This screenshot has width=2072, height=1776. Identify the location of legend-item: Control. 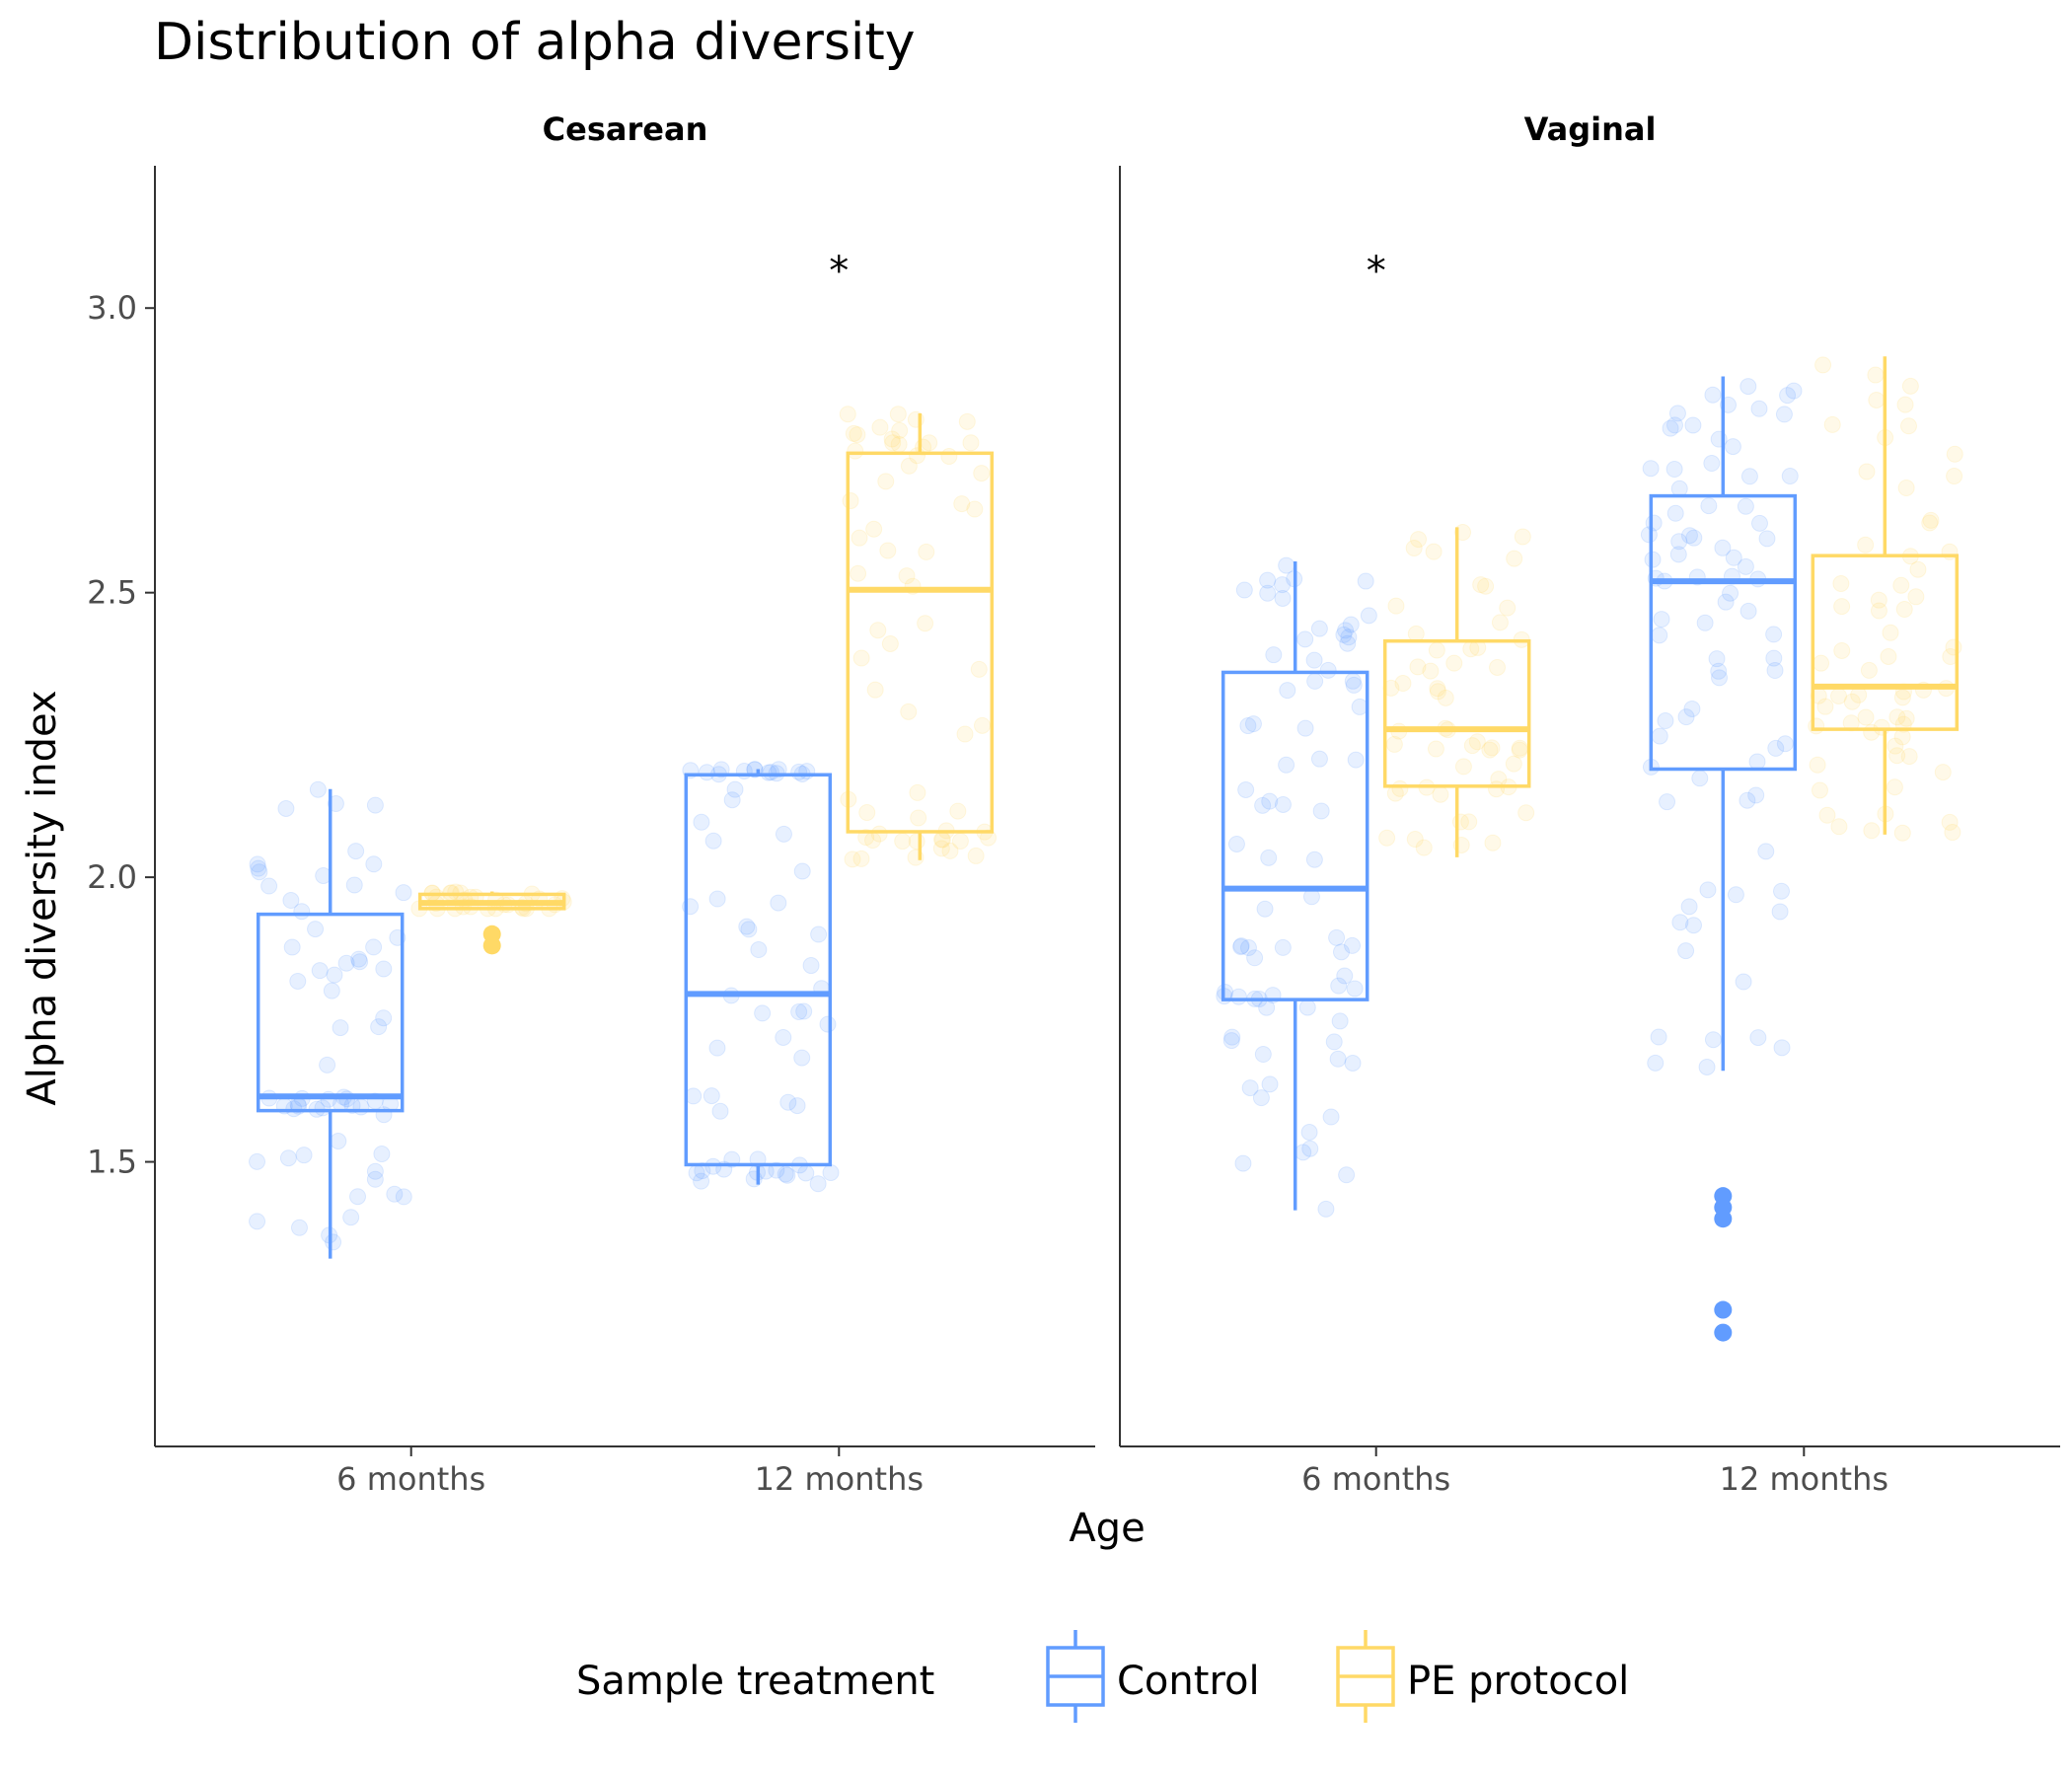
(1153, 1677).